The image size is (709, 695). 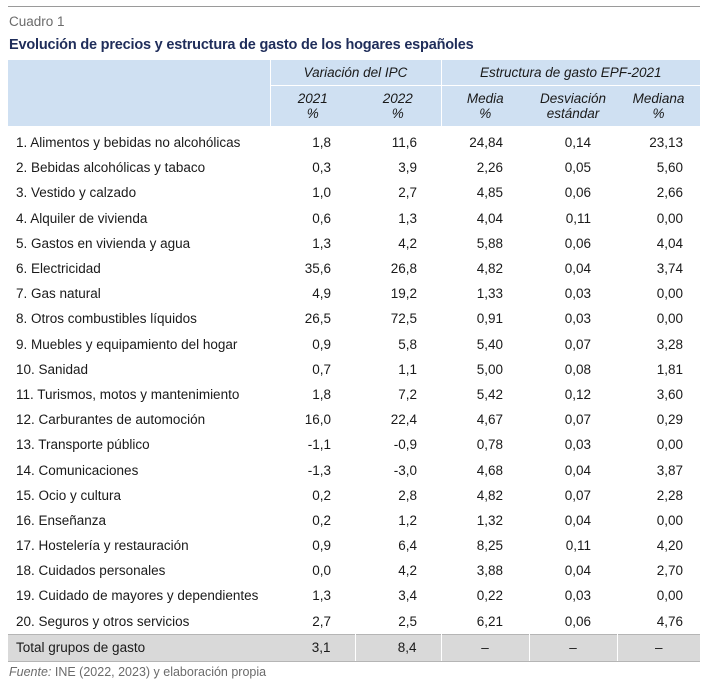 I want to click on row-label: 11. Turismos, motos y mantenimiento, so click(x=128, y=394).